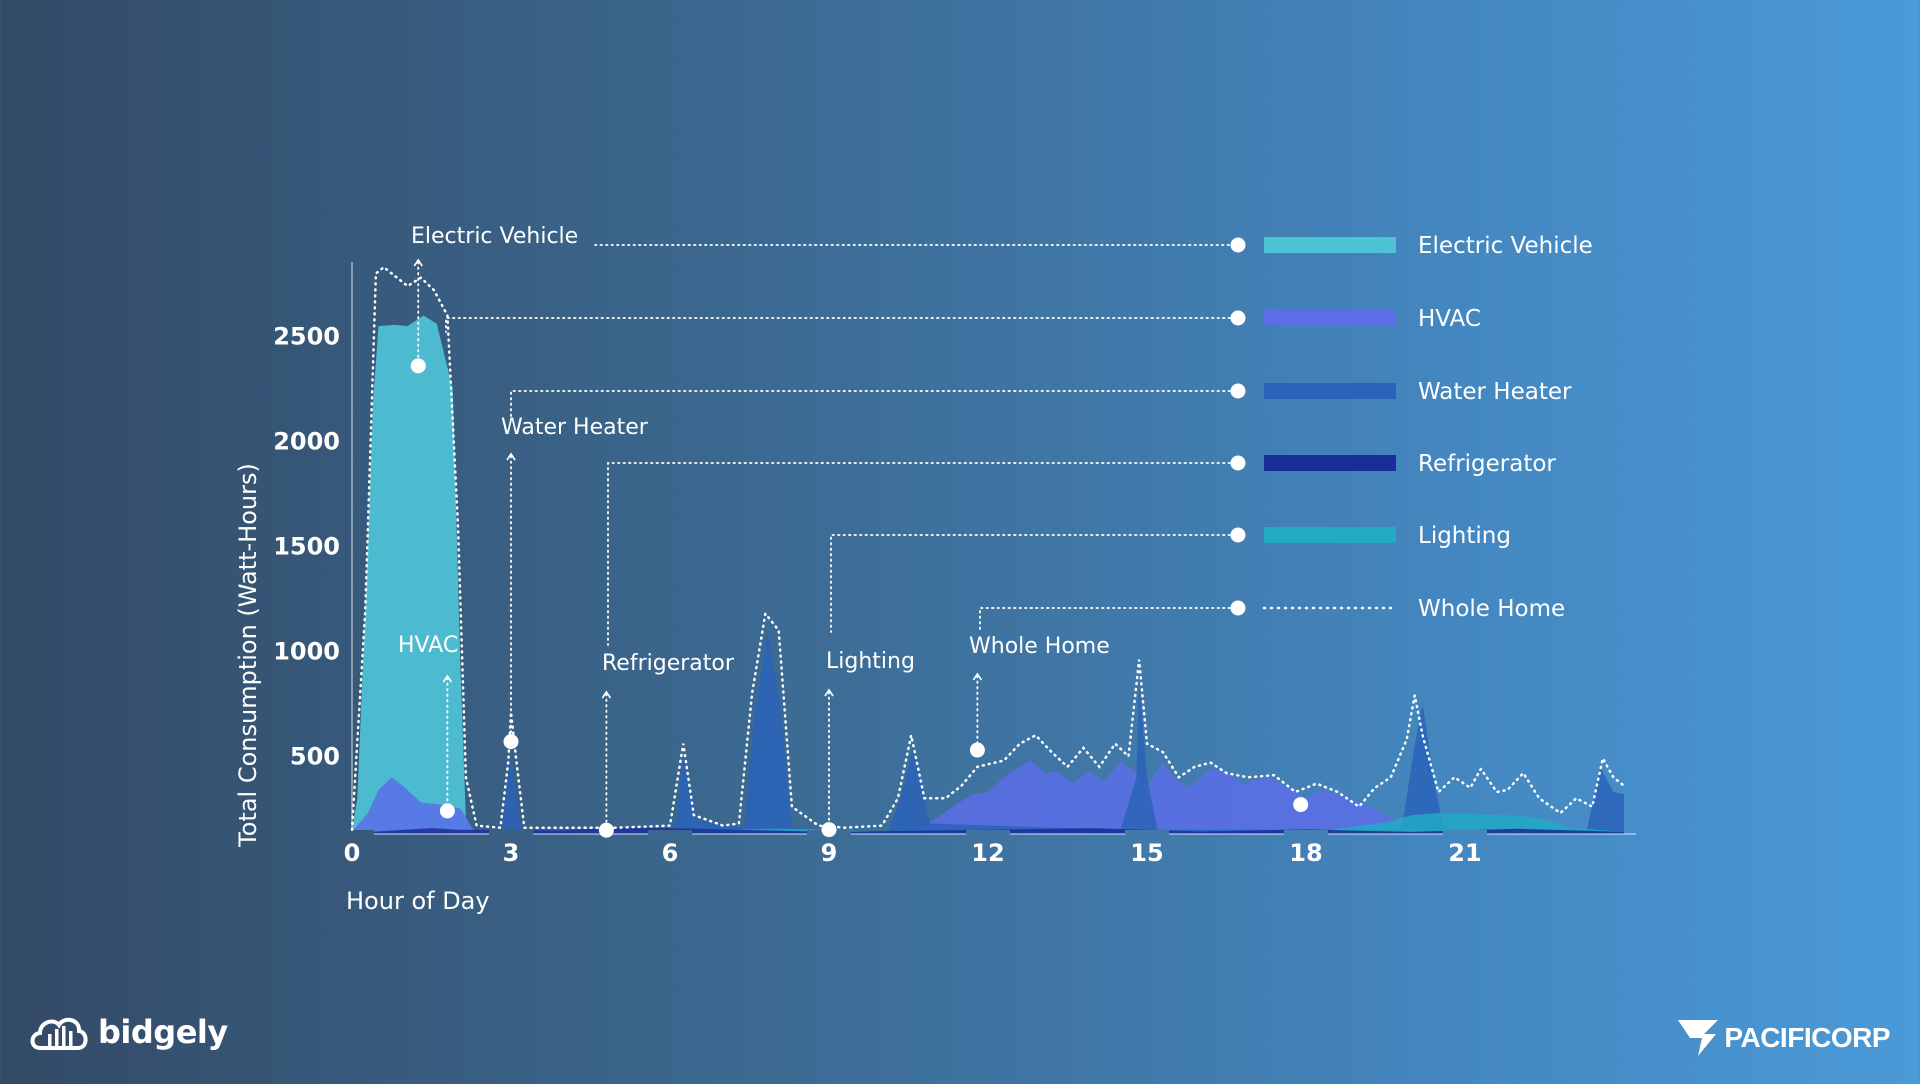 The width and height of the screenshot is (1920, 1084). I want to click on legend-swatch-electric-vehicle, so click(1330, 245).